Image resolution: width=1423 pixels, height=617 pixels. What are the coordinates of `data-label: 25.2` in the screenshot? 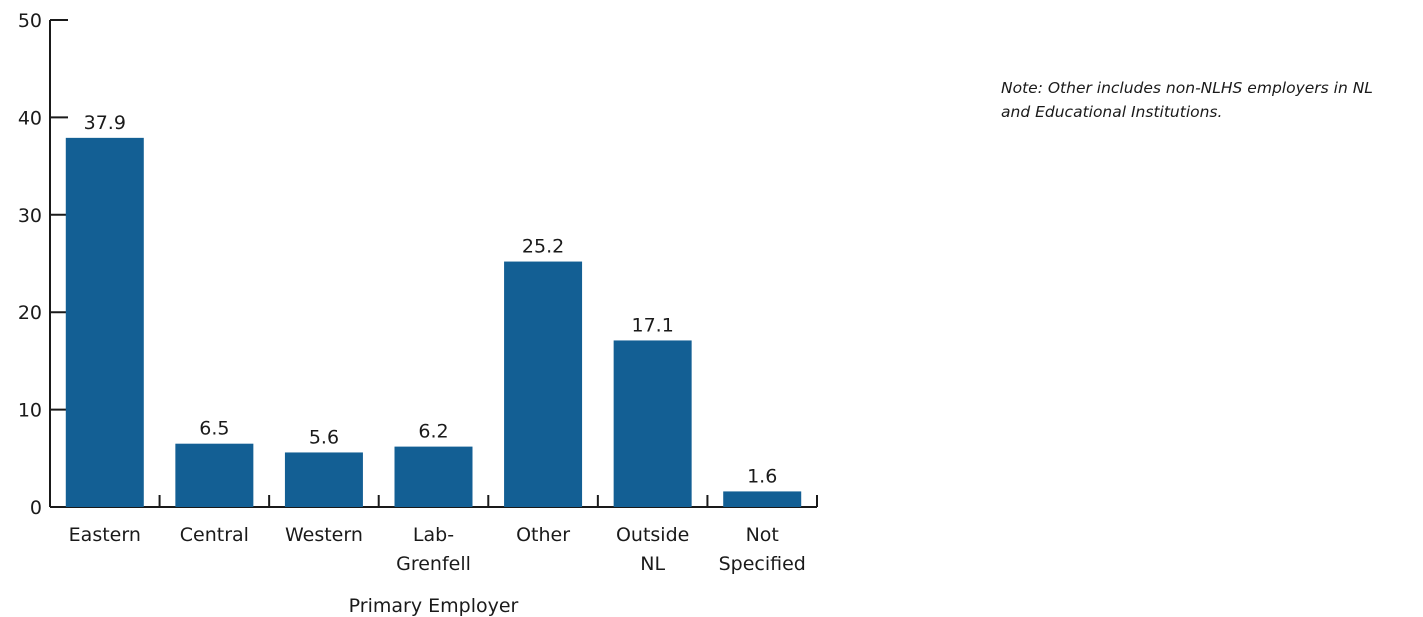 It's located at (543, 247).